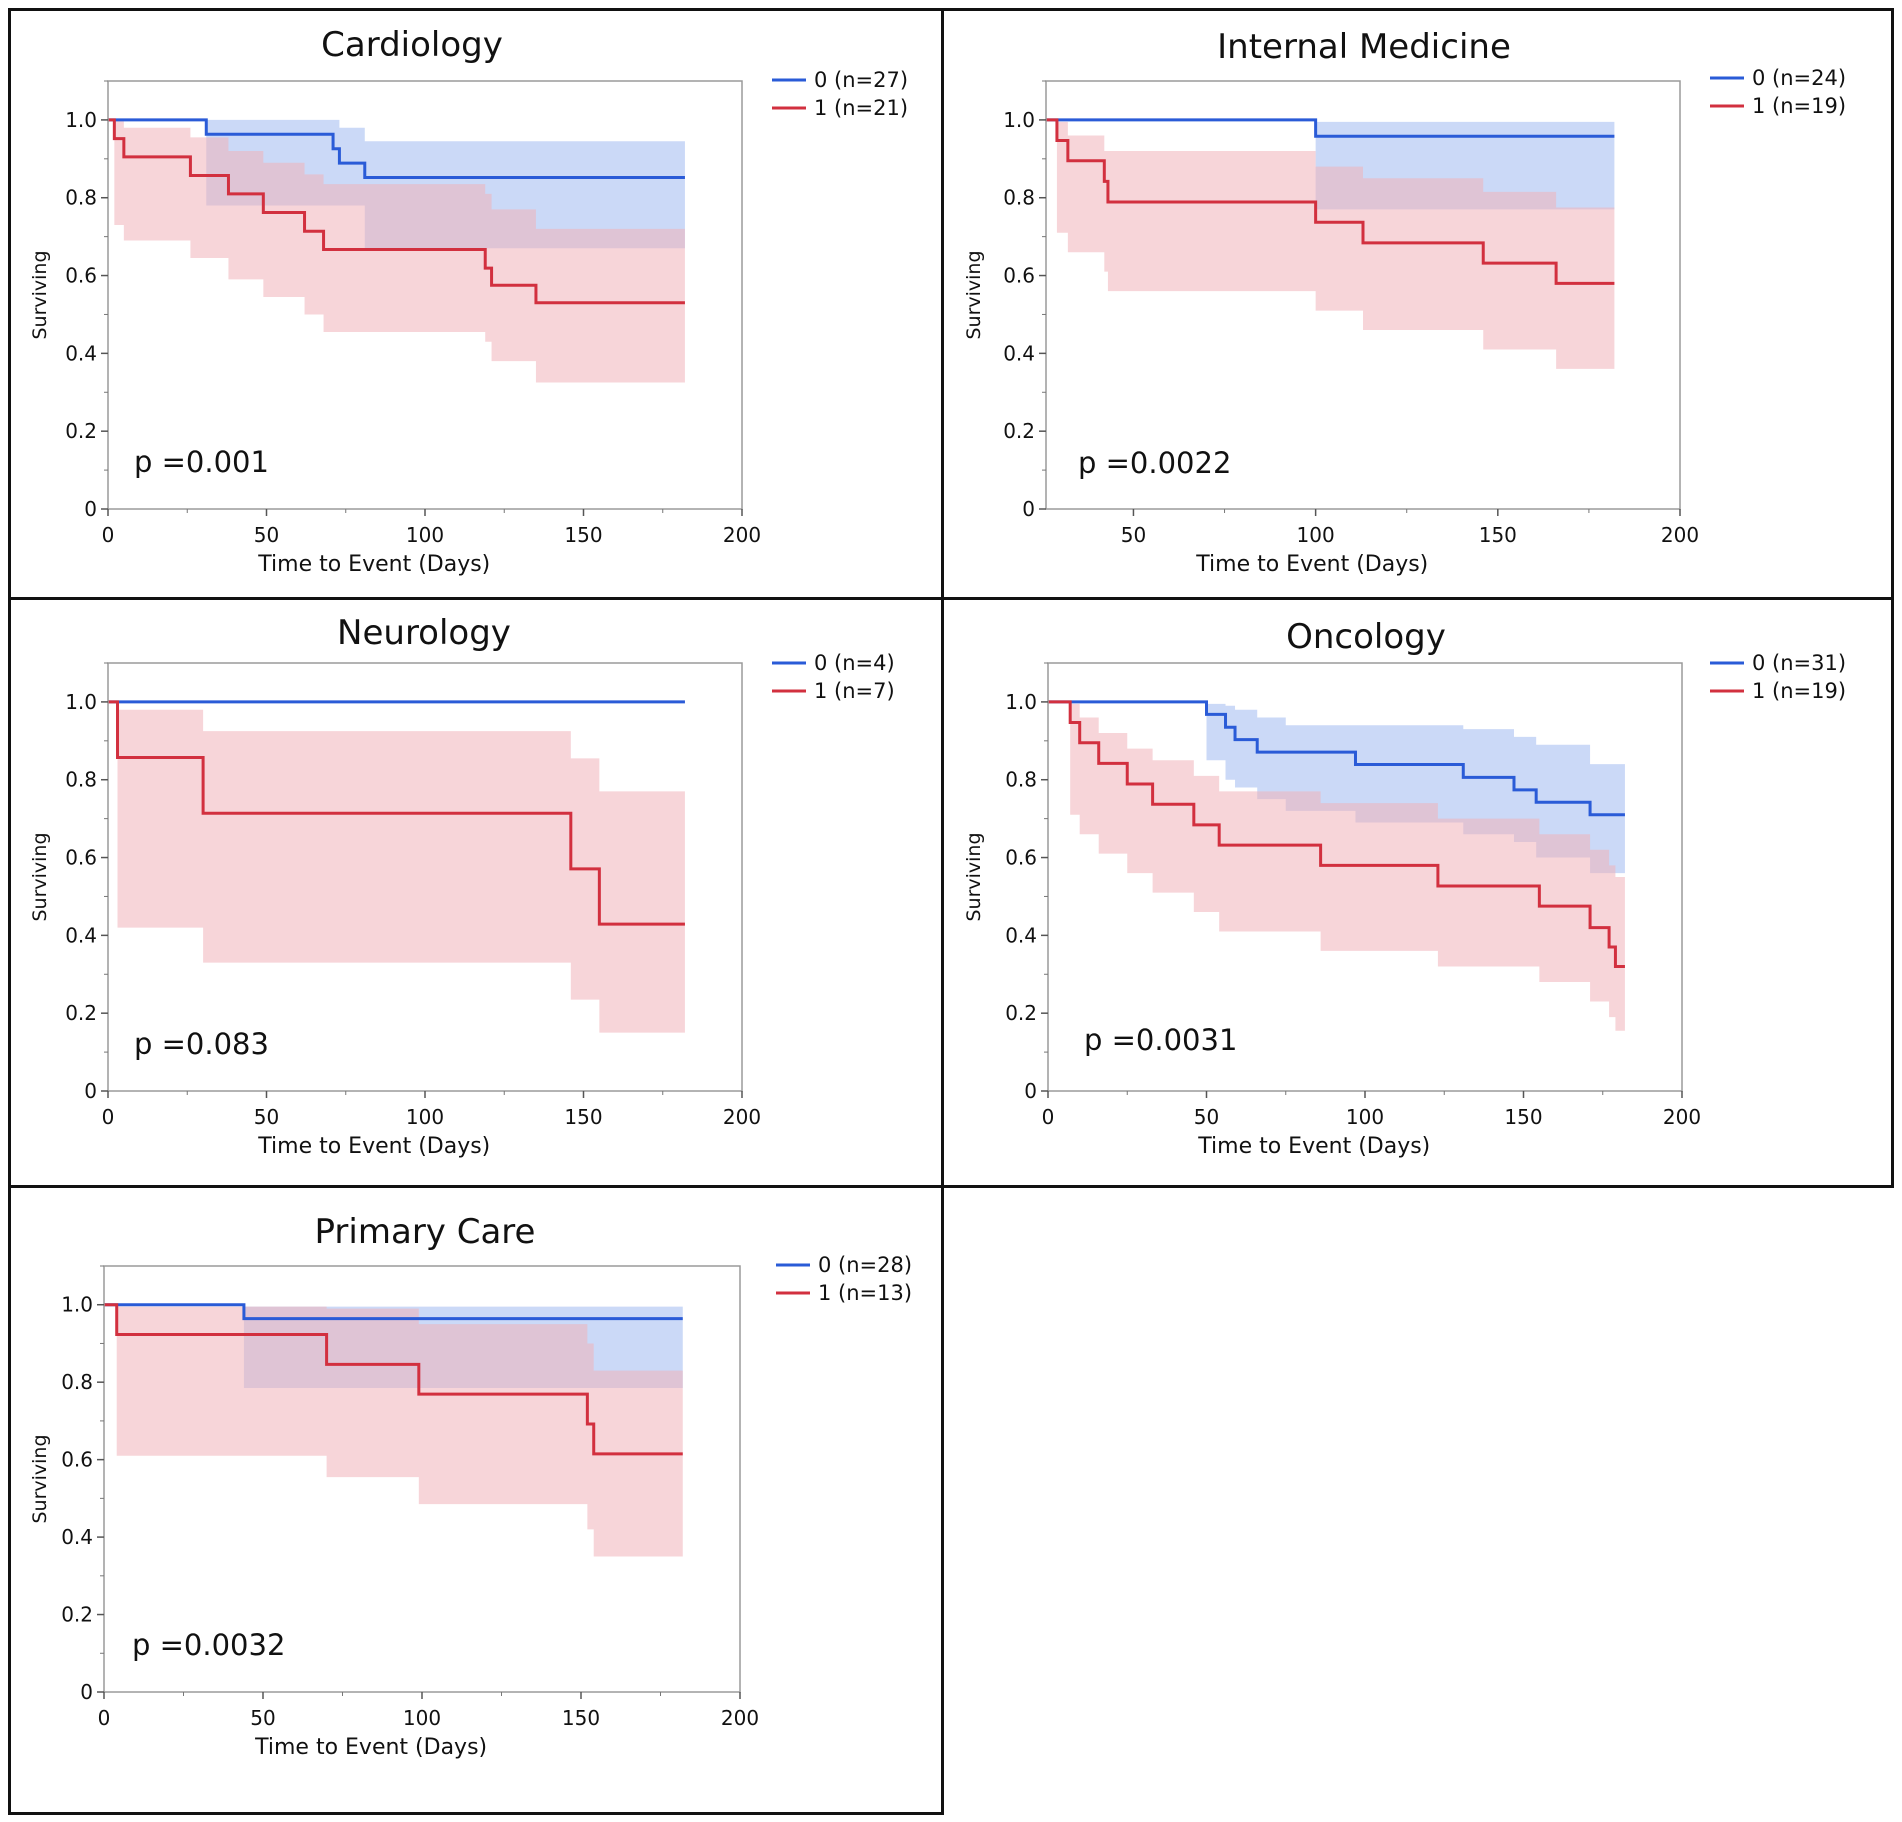 The height and width of the screenshot is (1822, 1902). I want to click on legend-label-group0: 0 (n=28), so click(865, 1265).